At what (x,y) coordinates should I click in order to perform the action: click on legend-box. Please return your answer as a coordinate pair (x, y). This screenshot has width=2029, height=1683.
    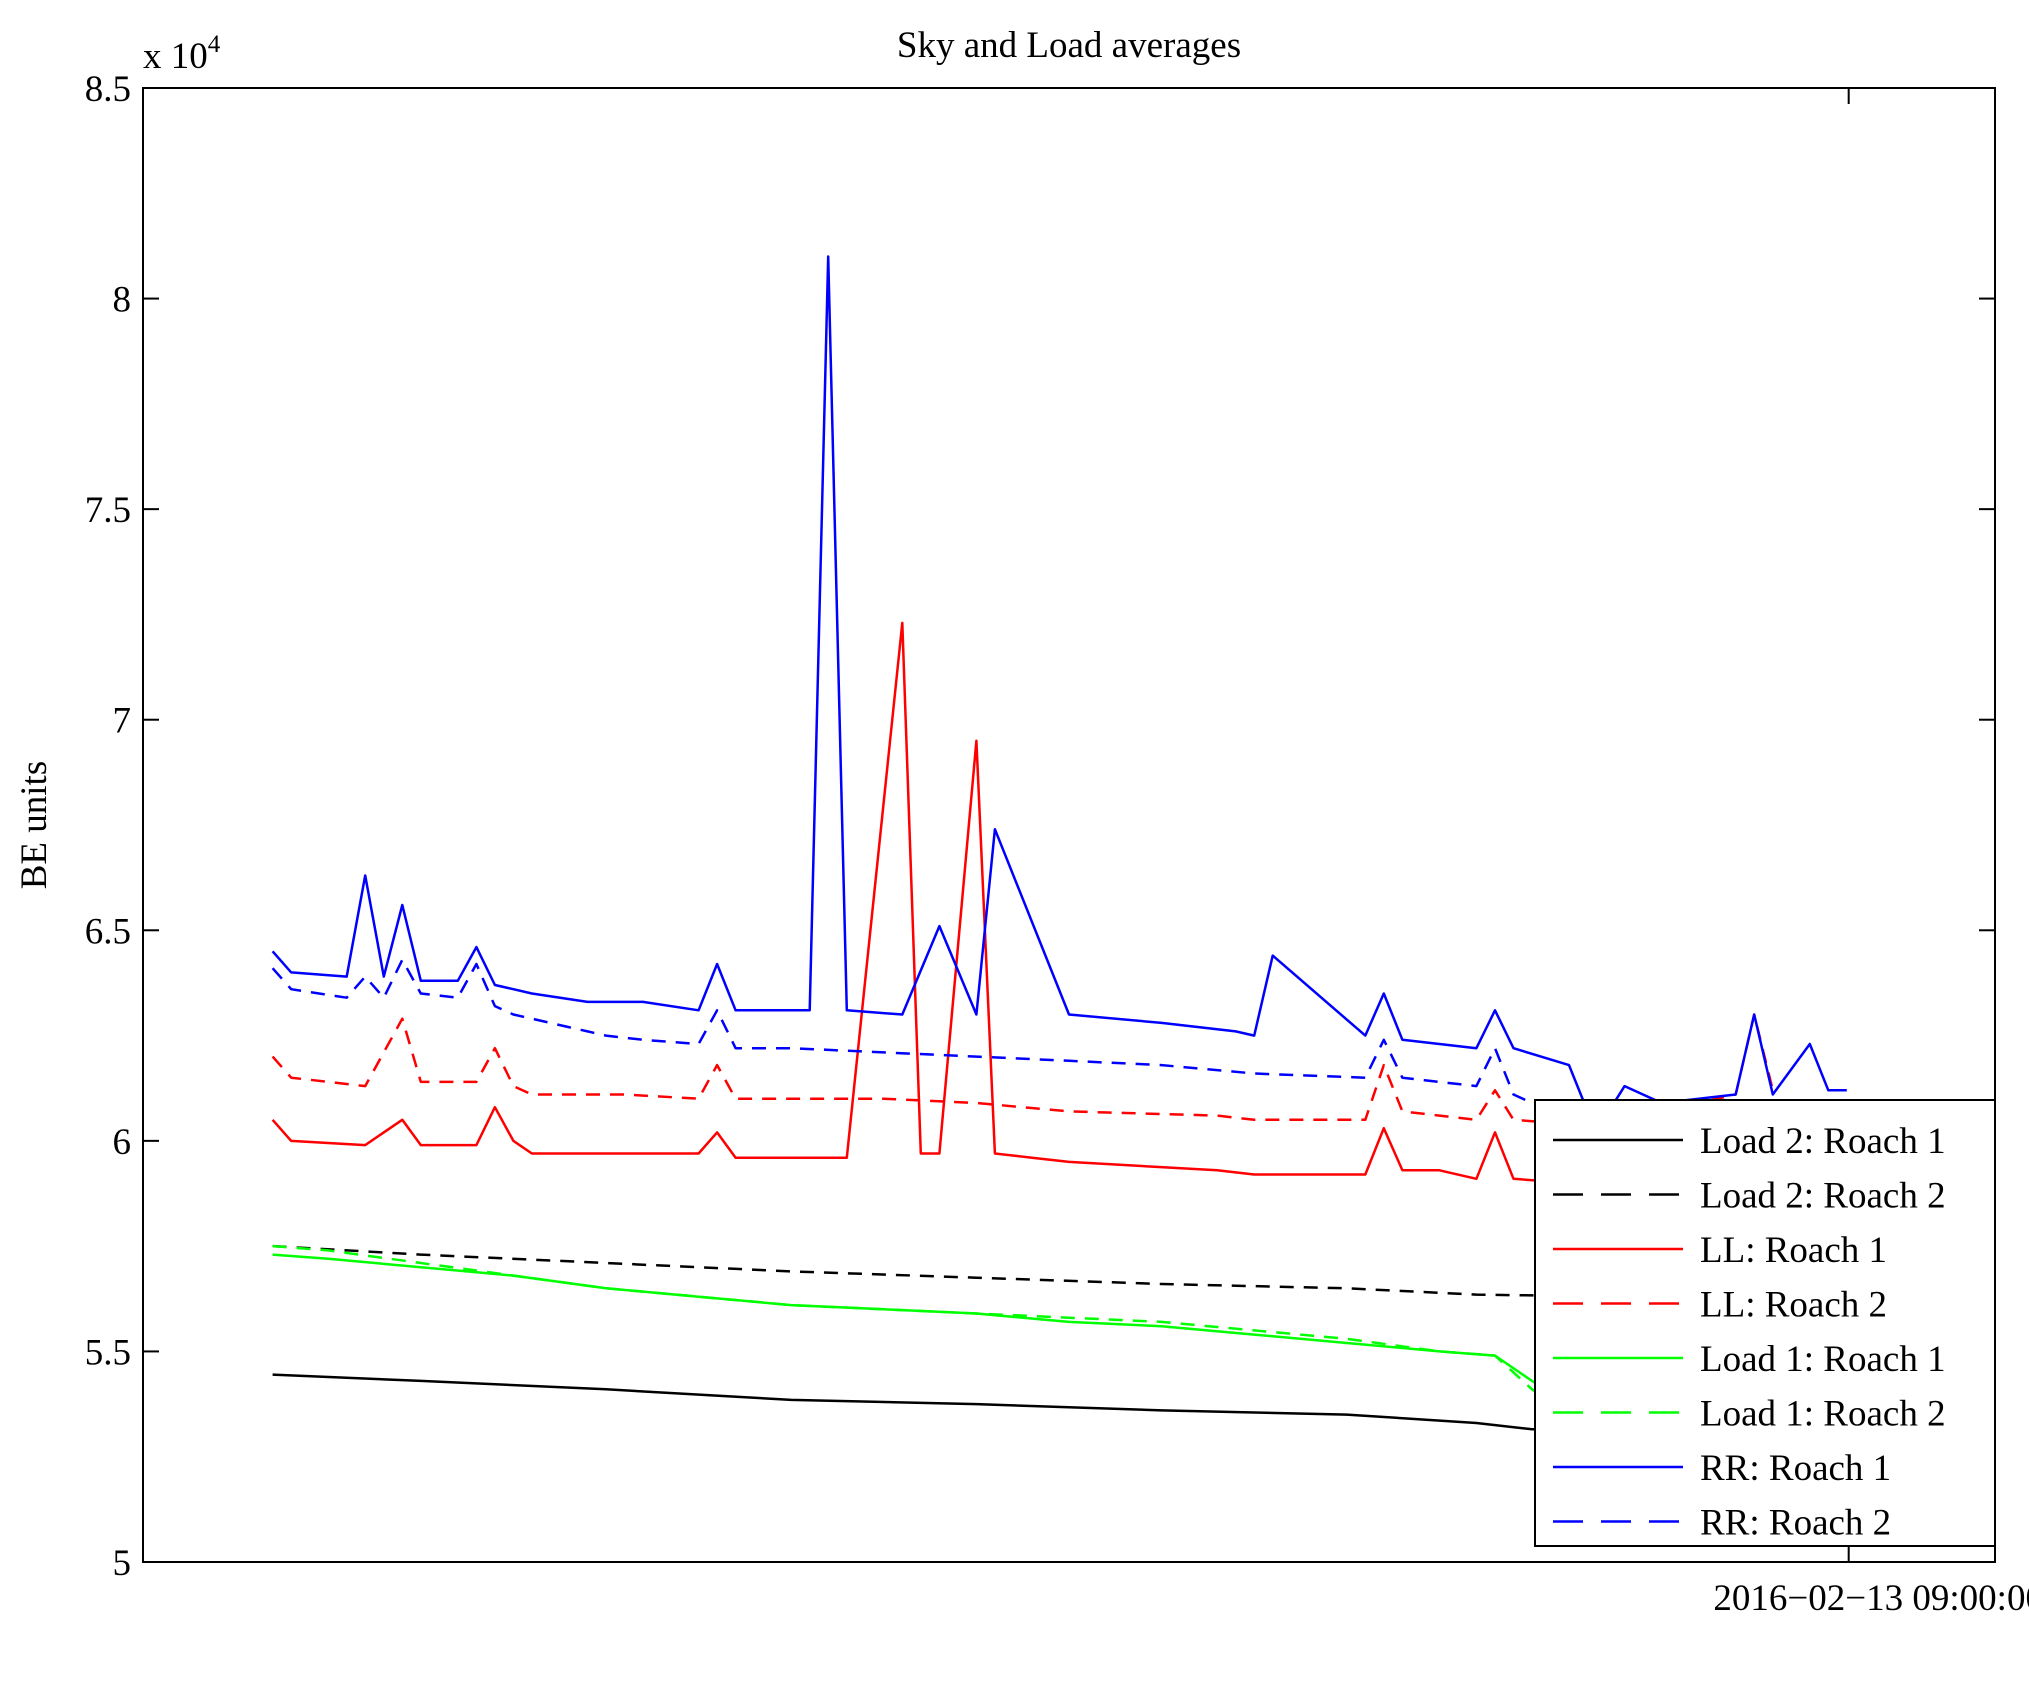
    Looking at the image, I should click on (1765, 1323).